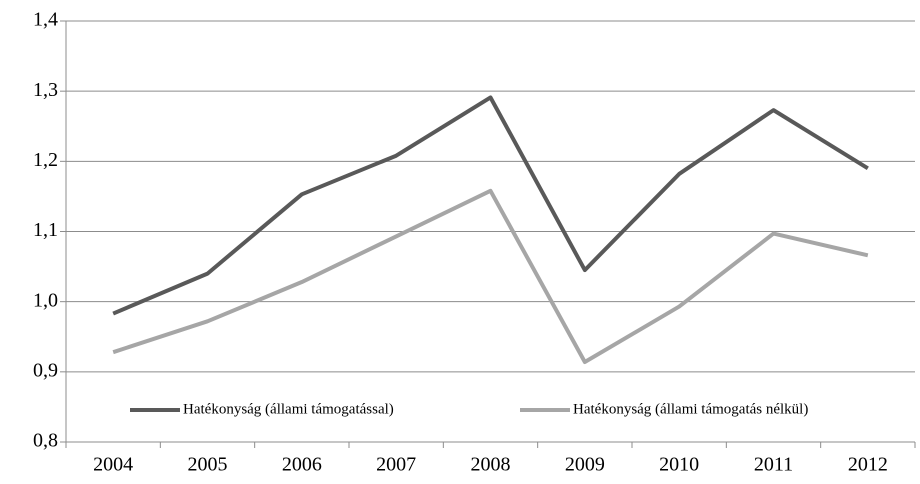 Image resolution: width=920 pixels, height=484 pixels. What do you see at coordinates (208, 465) in the screenshot?
I see `x-tick-label: 2005` at bounding box center [208, 465].